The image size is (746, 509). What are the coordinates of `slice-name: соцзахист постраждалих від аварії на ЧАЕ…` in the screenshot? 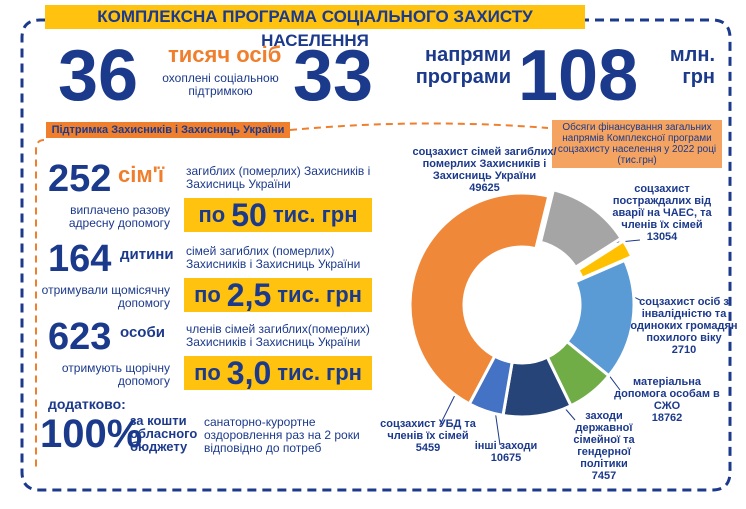 It's located at (662, 207).